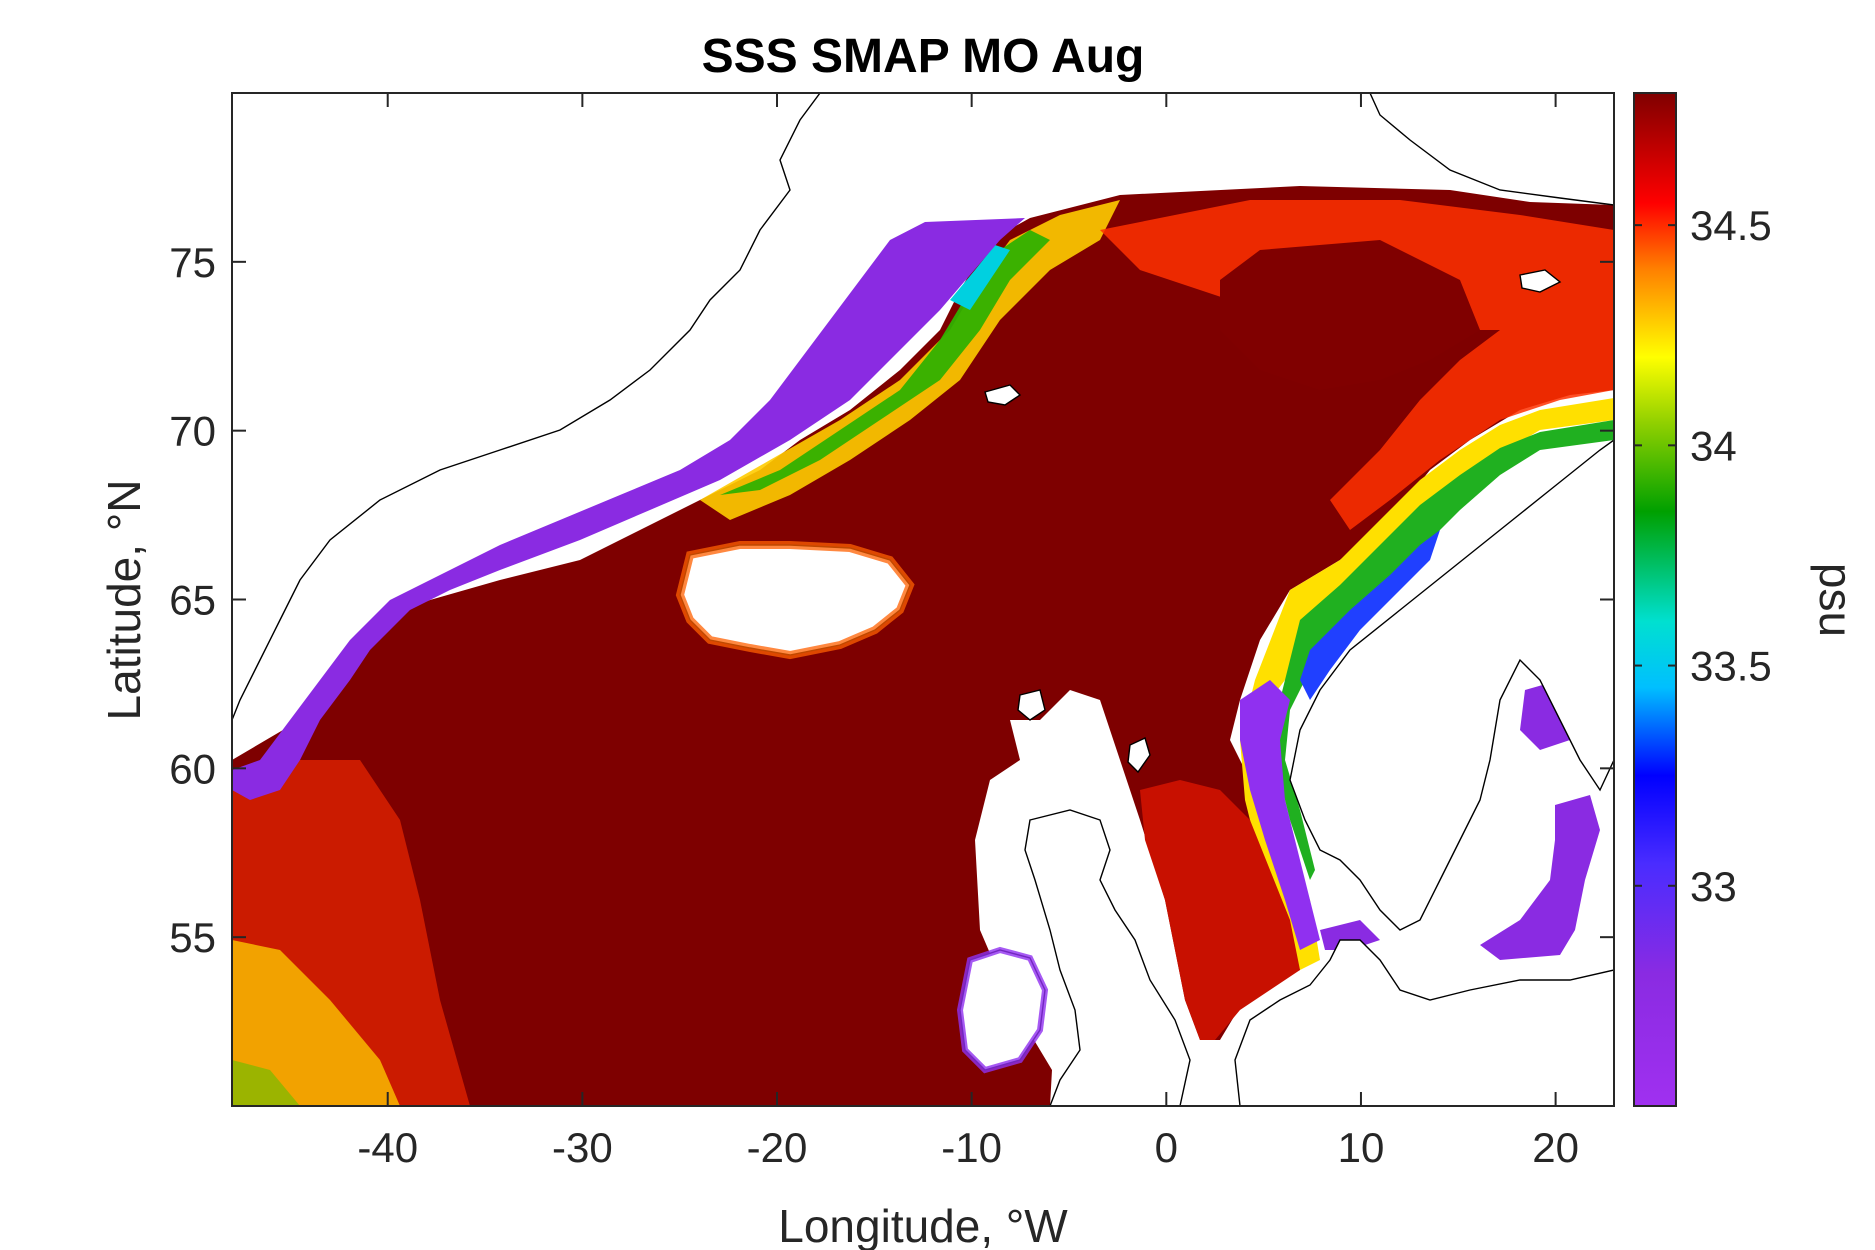  Describe the element at coordinates (1361, 1147) in the screenshot. I see `x-tick-label: 10` at that location.